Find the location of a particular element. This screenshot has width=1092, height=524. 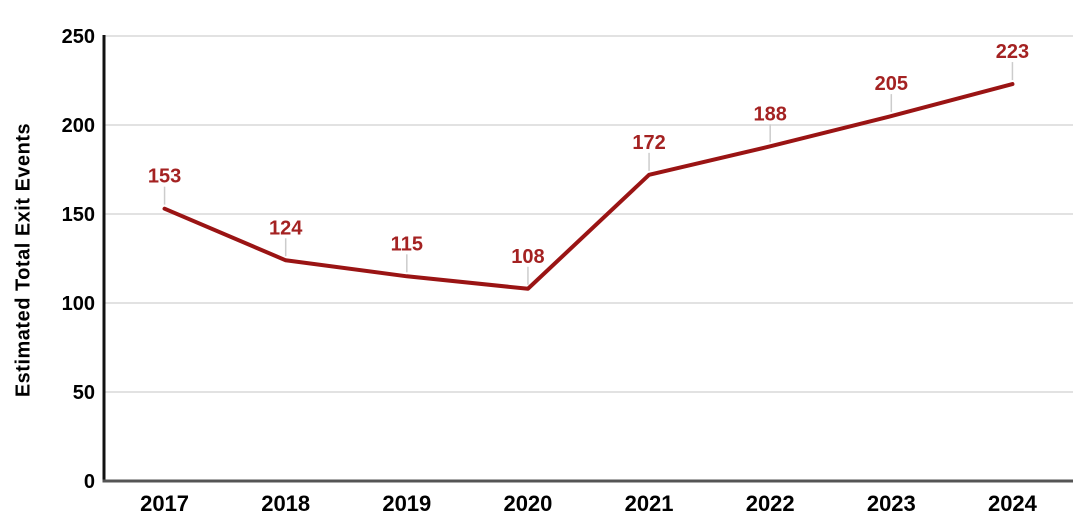

x-tick-label: 2018 is located at coordinates (285, 503).